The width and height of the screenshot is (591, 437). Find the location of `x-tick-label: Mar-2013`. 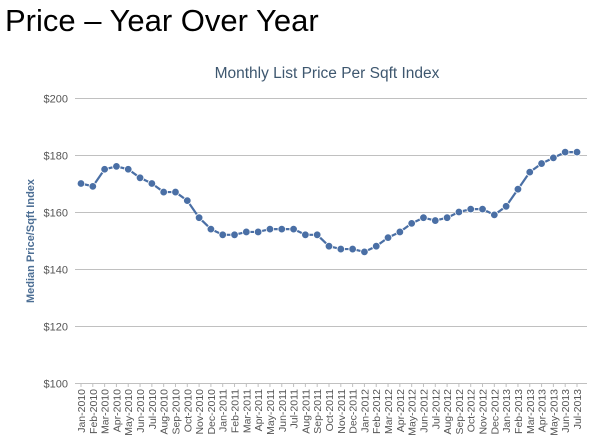

x-tick-label: Mar-2013 is located at coordinates (531, 411).